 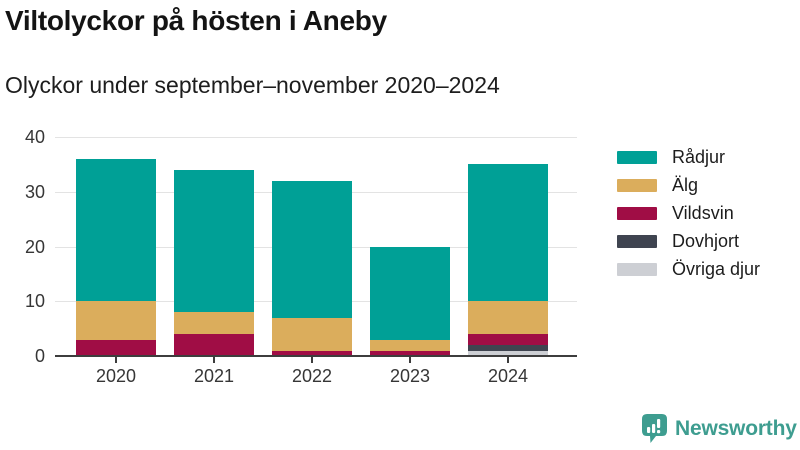 What do you see at coordinates (34, 246) in the screenshot?
I see `y-tick-label-20: 20` at bounding box center [34, 246].